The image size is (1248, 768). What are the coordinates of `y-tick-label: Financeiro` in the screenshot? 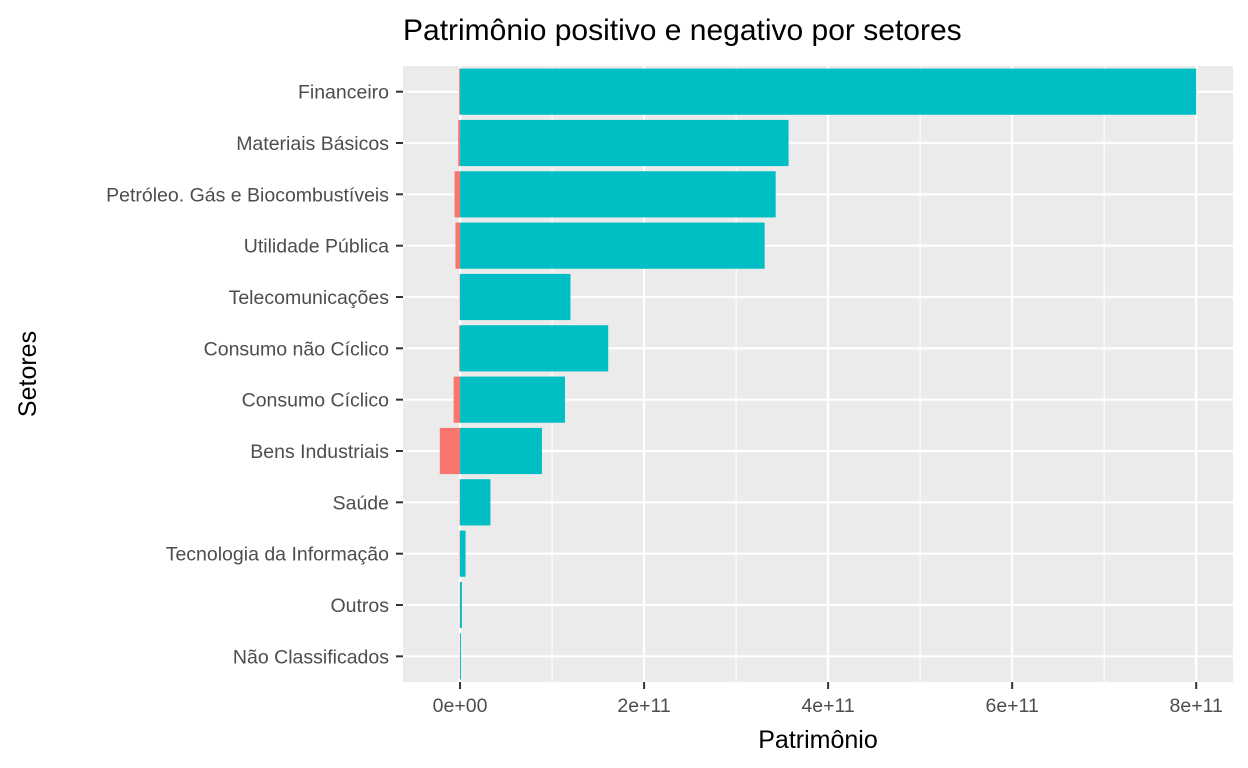 It's located at (343, 93).